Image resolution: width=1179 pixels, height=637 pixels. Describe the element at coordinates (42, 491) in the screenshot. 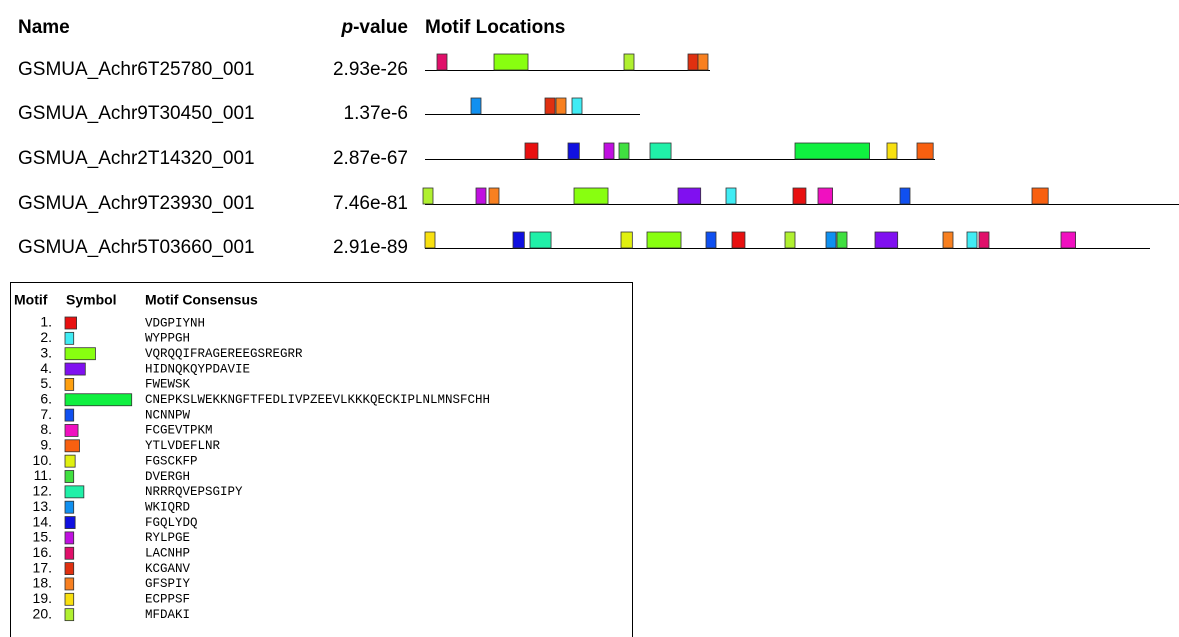

I see `motif-number: 12.` at that location.